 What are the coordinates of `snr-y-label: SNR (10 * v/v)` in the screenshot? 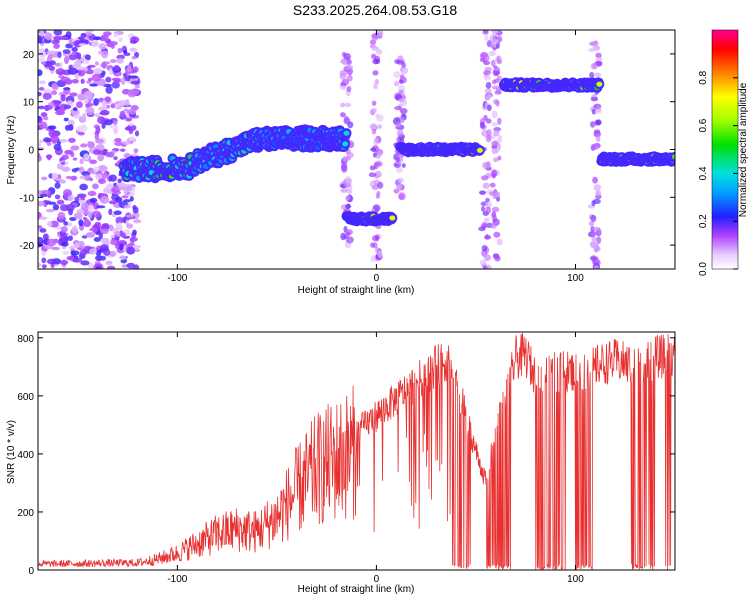 It's located at (11, 452).